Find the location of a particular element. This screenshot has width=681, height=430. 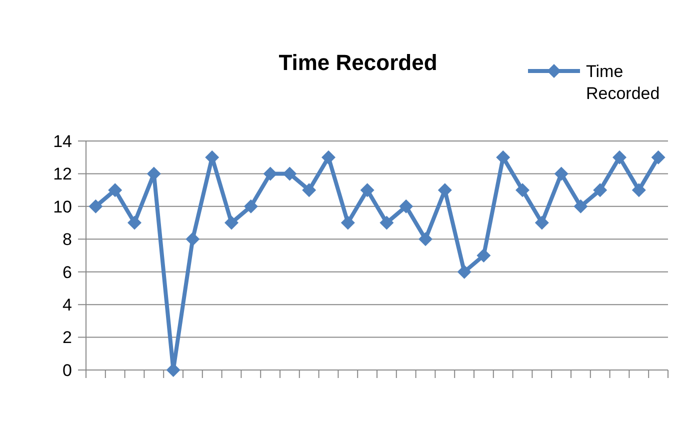

y-tick-label: 10 is located at coordinates (62, 206).